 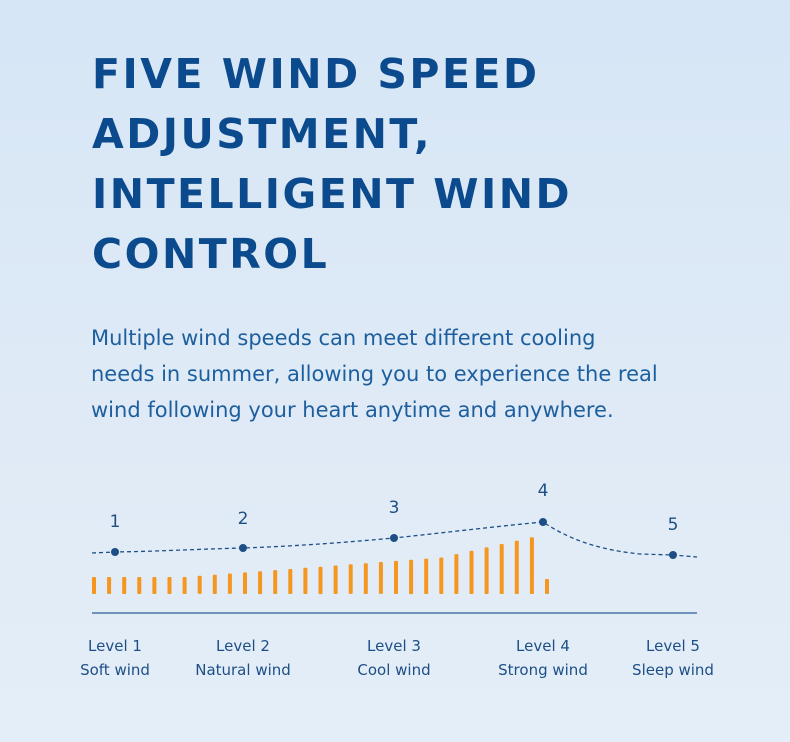 I want to click on level-mode: Natural wind, so click(x=243, y=670).